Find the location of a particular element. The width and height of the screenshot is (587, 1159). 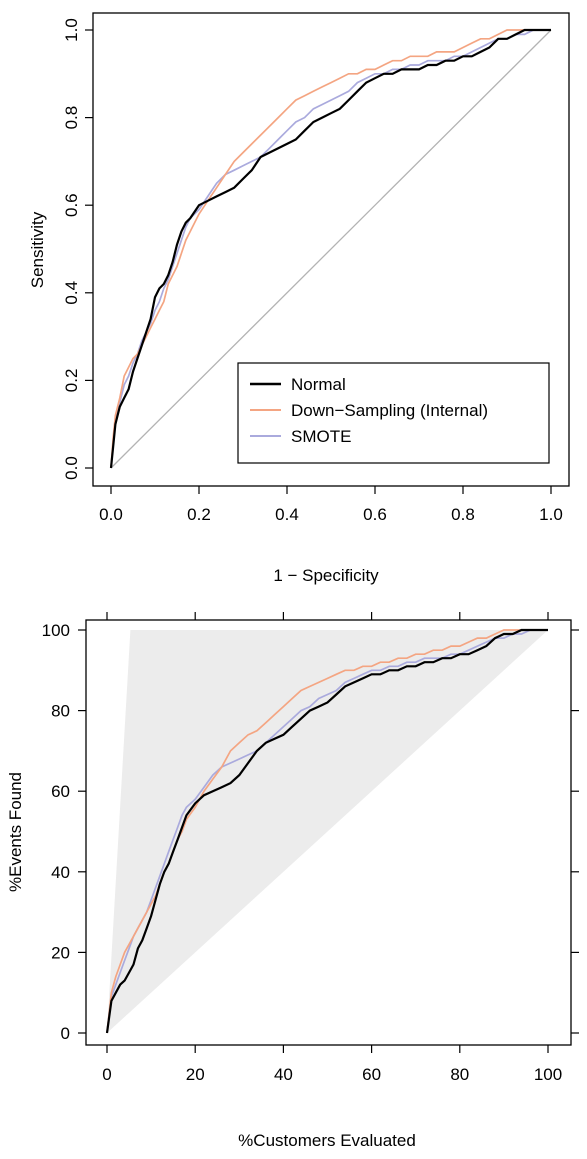

roc-y-axis: 0.0 0.2 0.4 0.6 0.8 1.0 is located at coordinates (77, 249).